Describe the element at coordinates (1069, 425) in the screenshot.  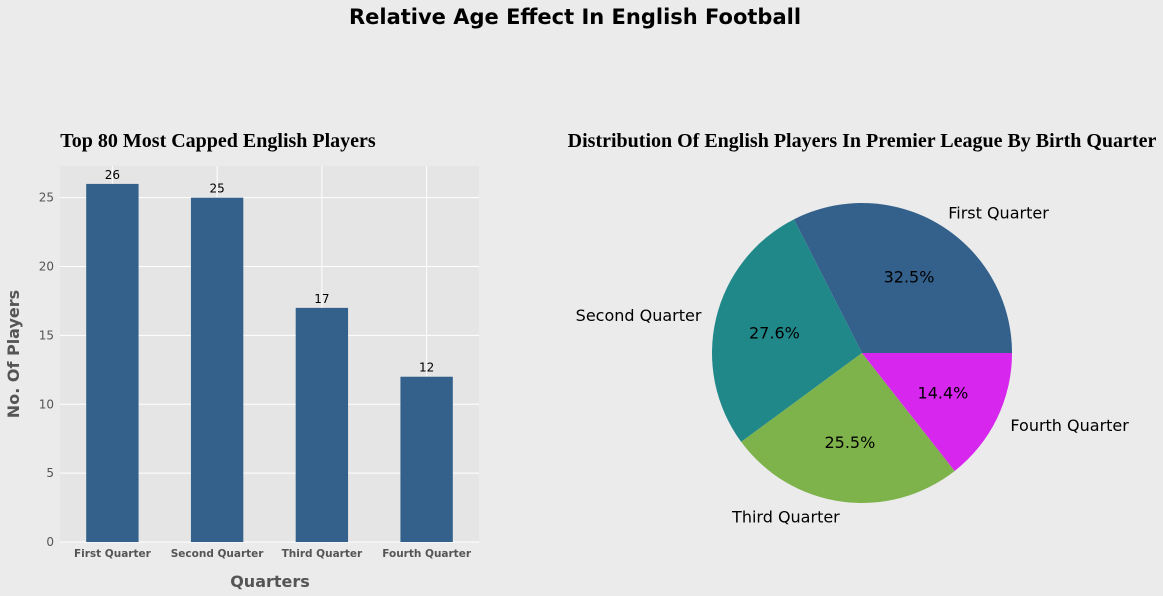
I see `pie-category-label: Fourth Quarter` at that location.